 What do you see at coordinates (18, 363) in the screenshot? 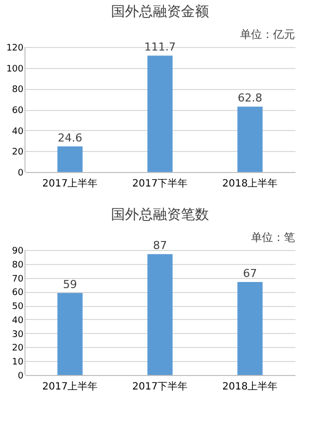
I see `y-tick-label: 10` at bounding box center [18, 363].